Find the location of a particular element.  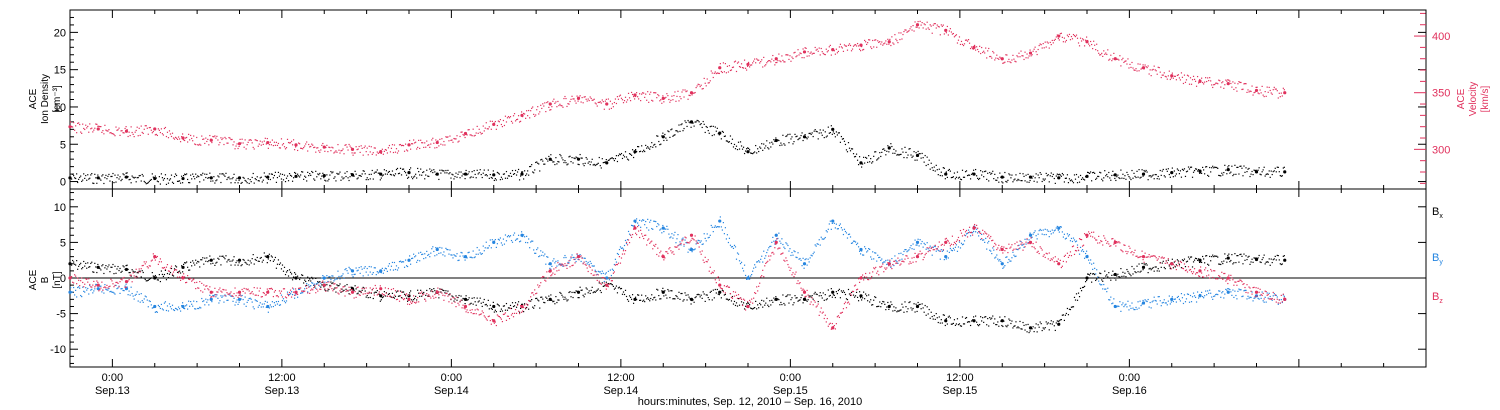

bottom-ytick-label: 5 is located at coordinates (63, 243).